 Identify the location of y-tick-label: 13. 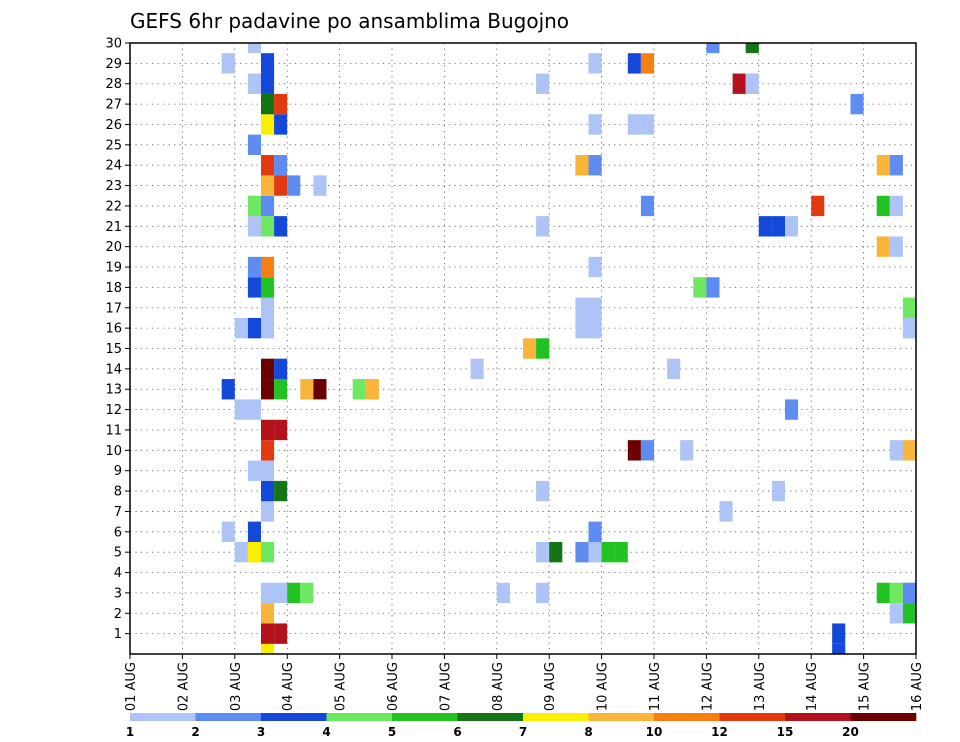
(113, 390).